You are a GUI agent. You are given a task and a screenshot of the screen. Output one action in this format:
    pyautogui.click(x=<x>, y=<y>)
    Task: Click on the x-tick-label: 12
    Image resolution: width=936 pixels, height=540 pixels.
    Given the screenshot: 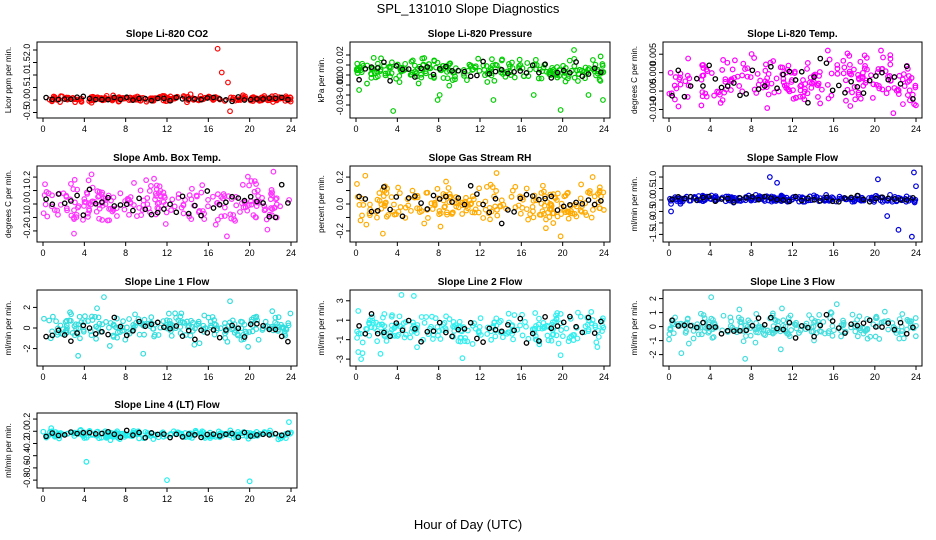 What is the action you would take?
    pyautogui.click(x=167, y=499)
    